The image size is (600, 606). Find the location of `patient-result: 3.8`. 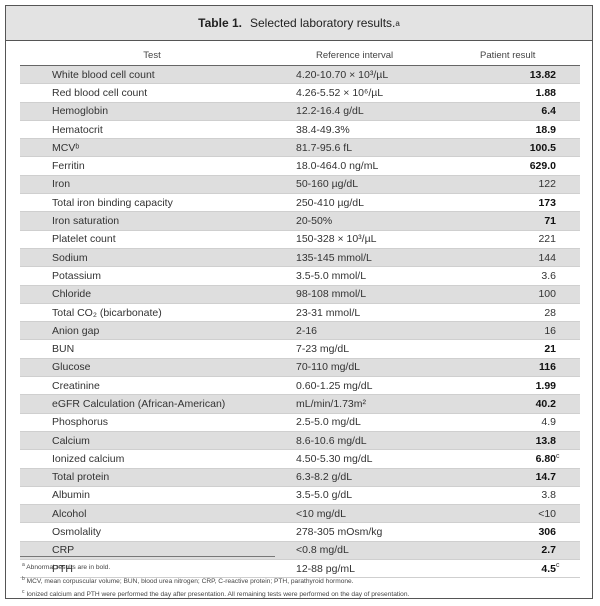

patient-result: 3.8 is located at coordinates (521, 496).